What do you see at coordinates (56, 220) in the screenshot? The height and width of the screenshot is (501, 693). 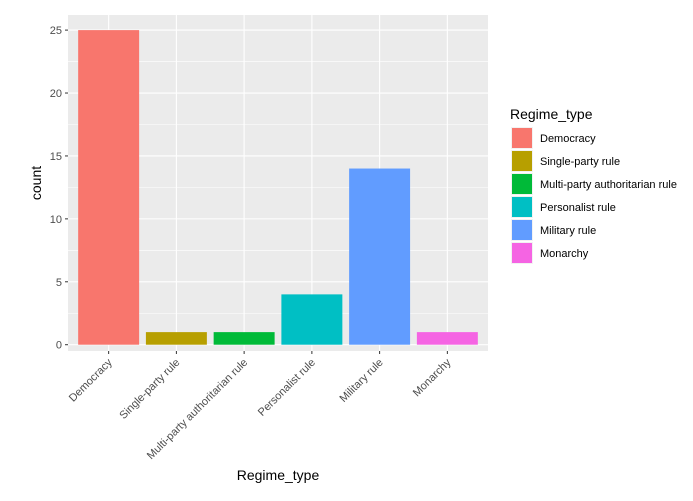 I see `y-tick-label: 10` at bounding box center [56, 220].